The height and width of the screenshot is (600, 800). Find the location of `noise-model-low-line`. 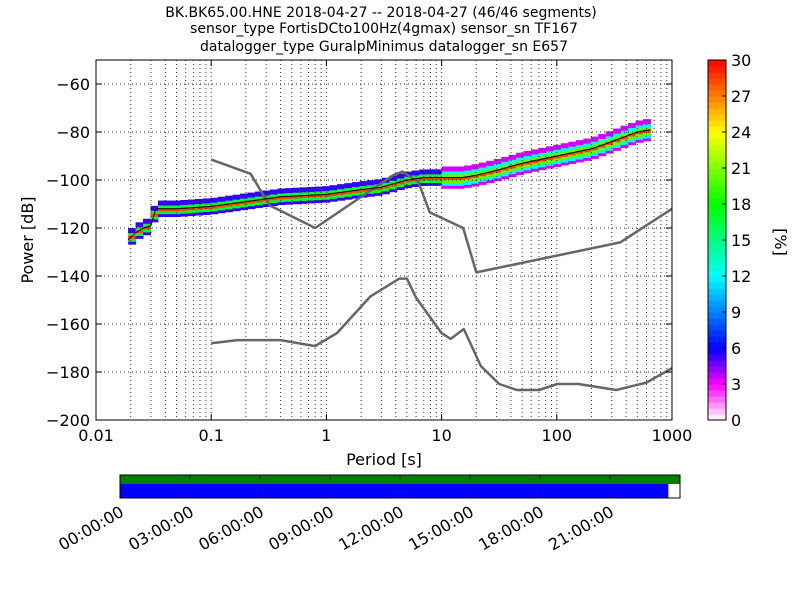

noise-model-low-line is located at coordinates (442, 334).